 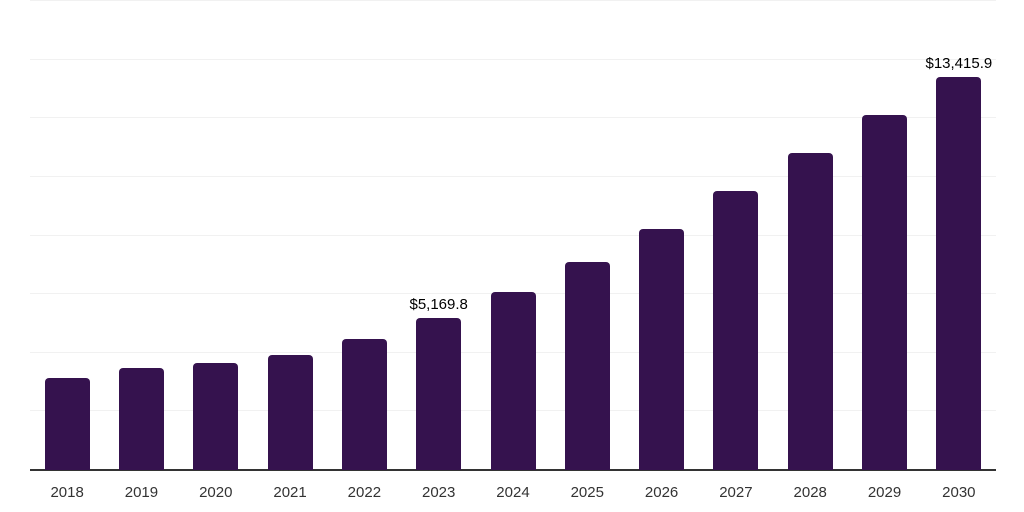 What do you see at coordinates (959, 492) in the screenshot?
I see `x-tick-2030: 2030` at bounding box center [959, 492].